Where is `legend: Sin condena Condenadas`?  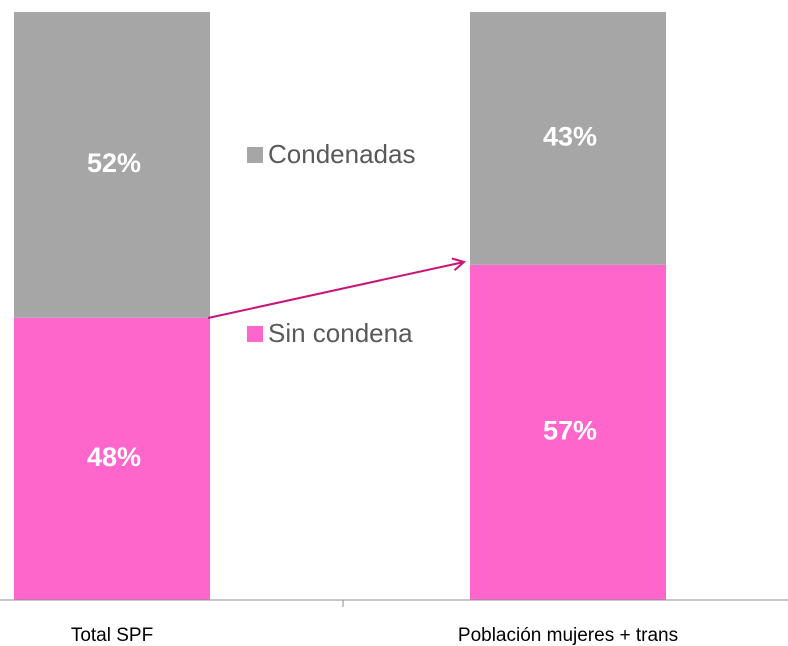
legend: Sin condena Condenadas is located at coordinates (331, 243).